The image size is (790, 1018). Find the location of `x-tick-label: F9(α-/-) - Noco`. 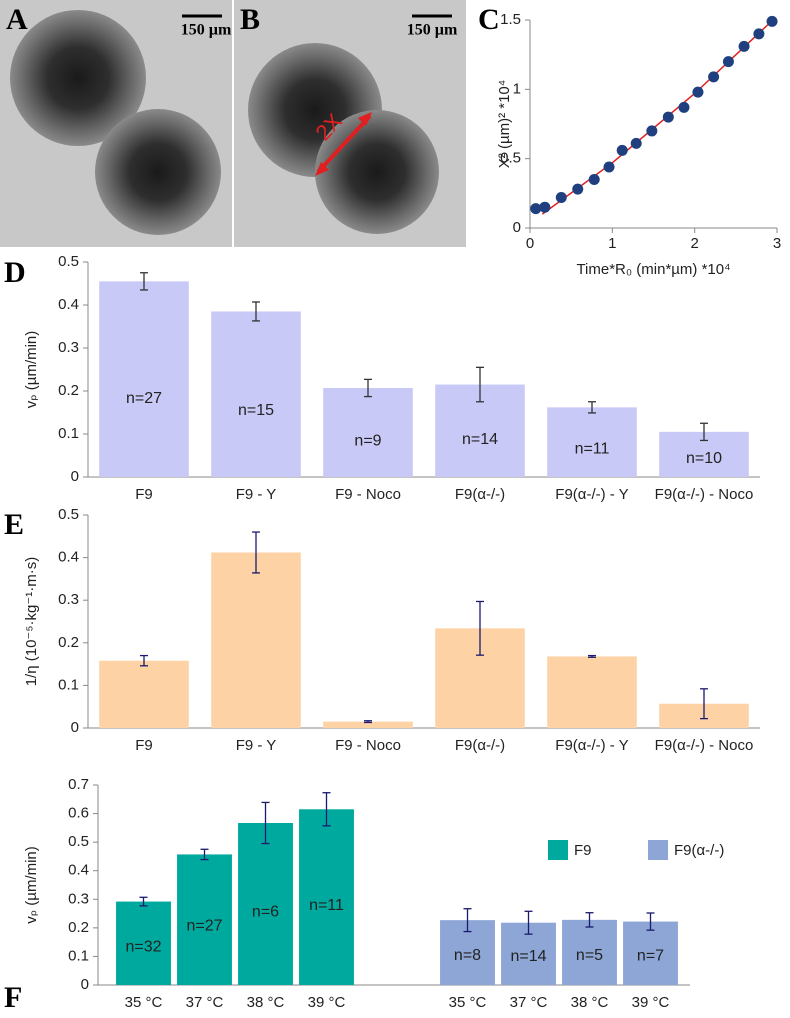

x-tick-label: F9(α-/-) - Noco is located at coordinates (704, 745).